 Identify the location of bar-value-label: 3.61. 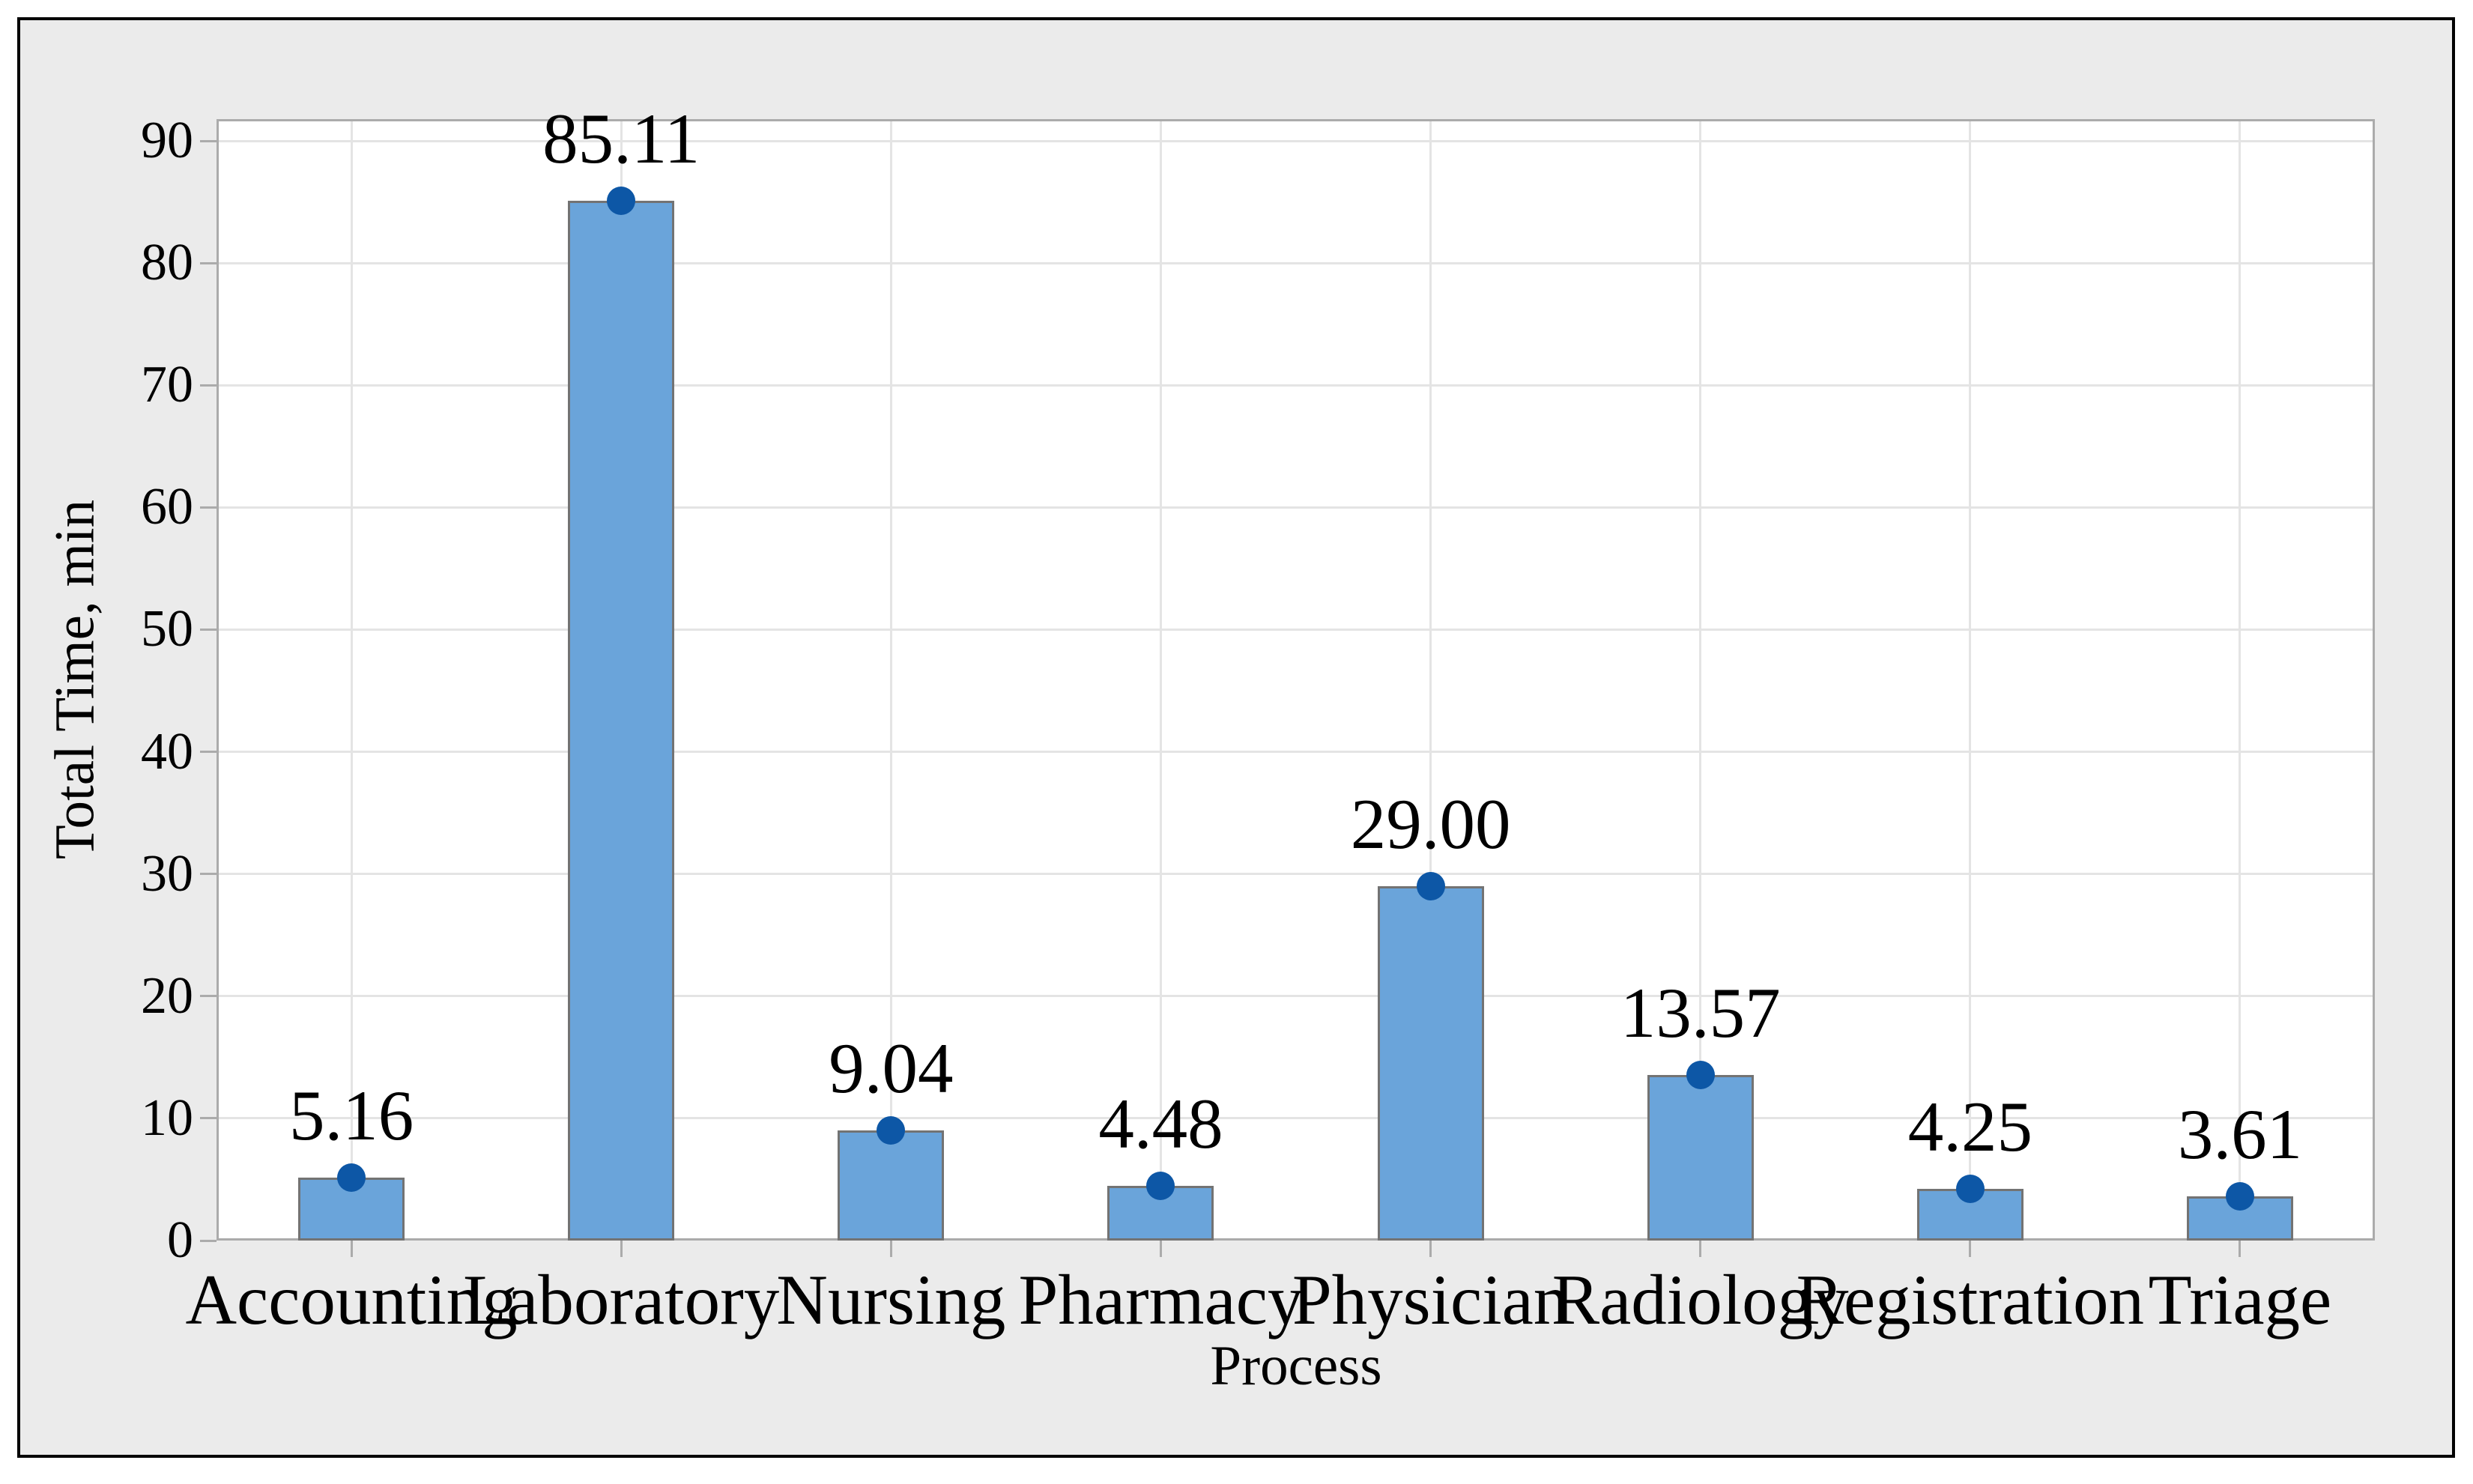
(2240, 1134).